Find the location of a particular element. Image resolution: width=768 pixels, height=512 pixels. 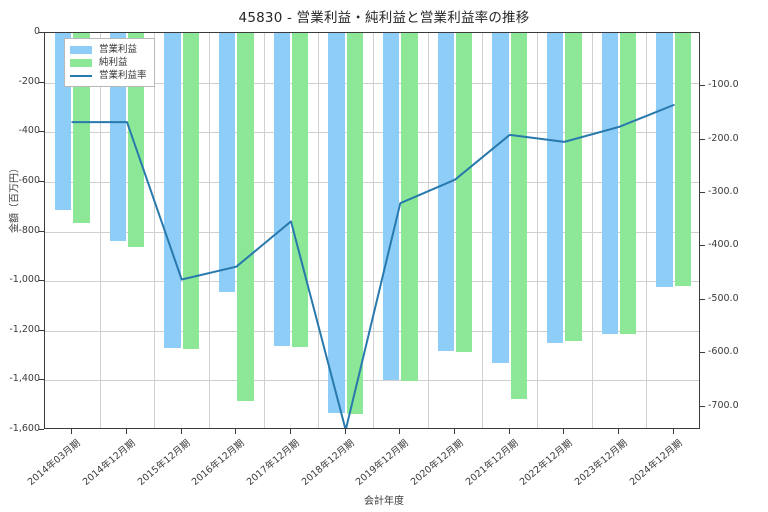

x-axis-tick-label: 2022年12月期 is located at coordinates (546, 462).